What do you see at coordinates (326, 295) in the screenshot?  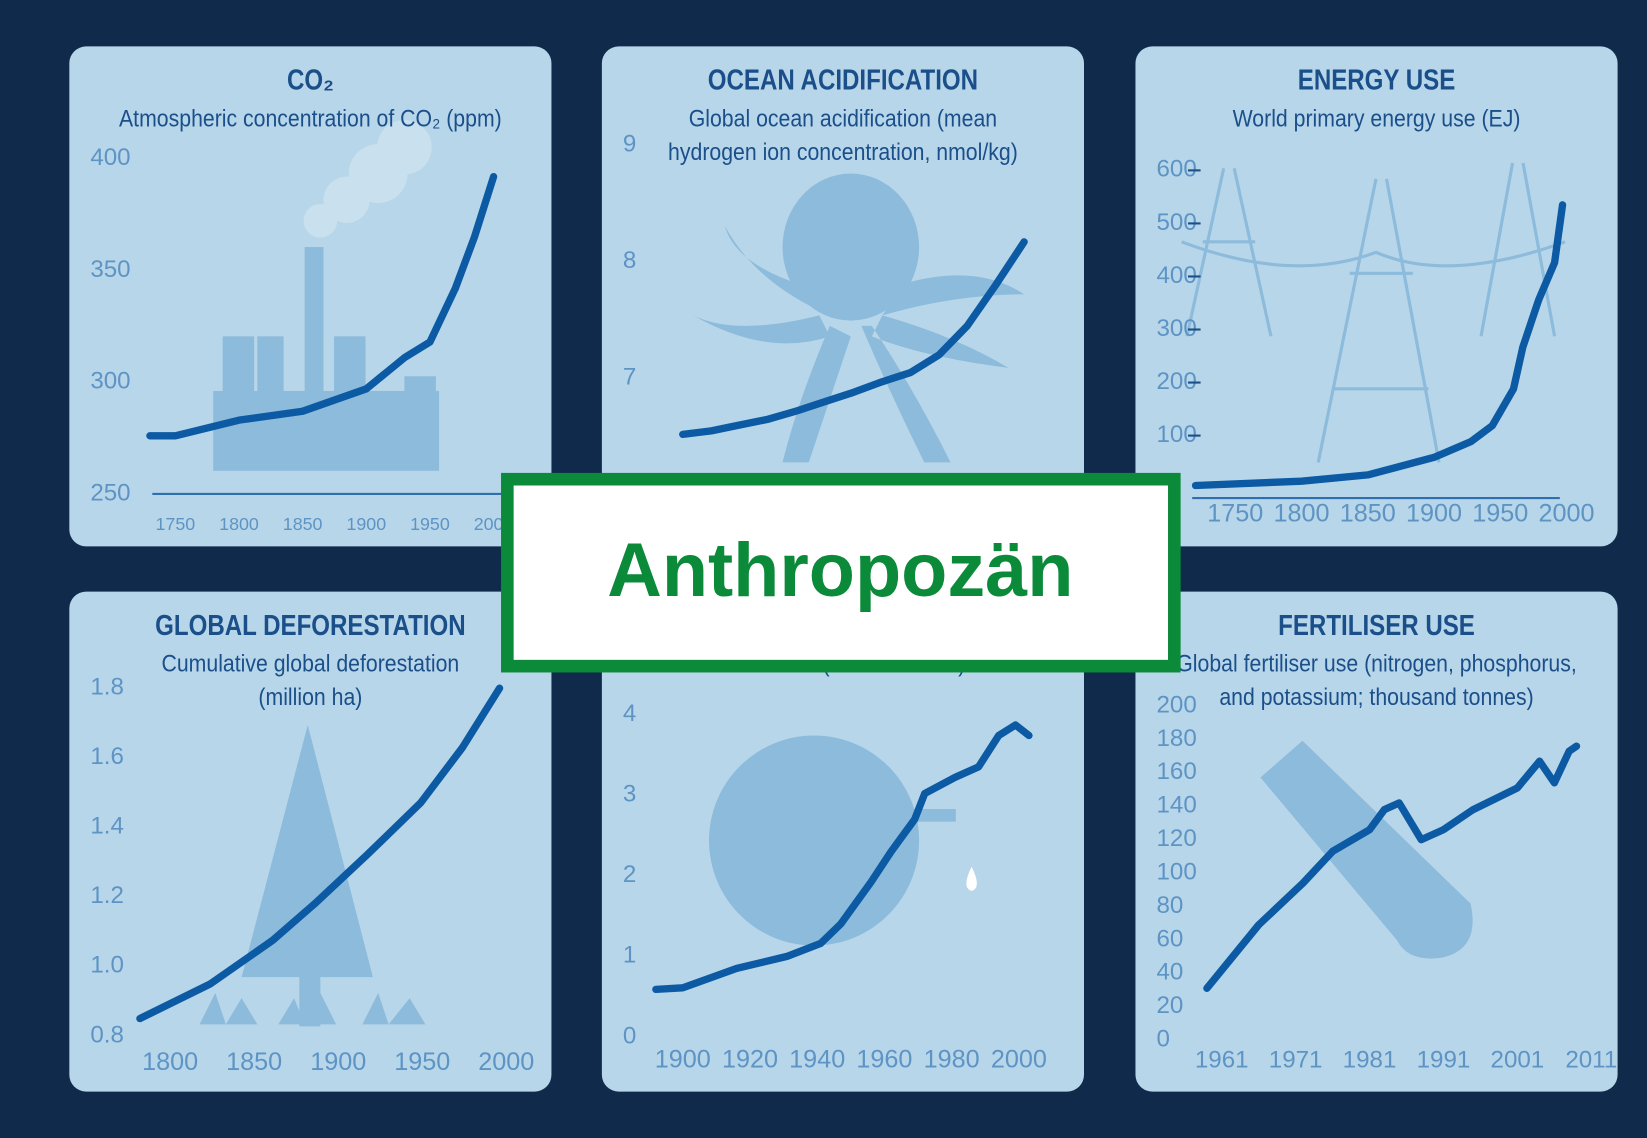 I see `factory` at bounding box center [326, 295].